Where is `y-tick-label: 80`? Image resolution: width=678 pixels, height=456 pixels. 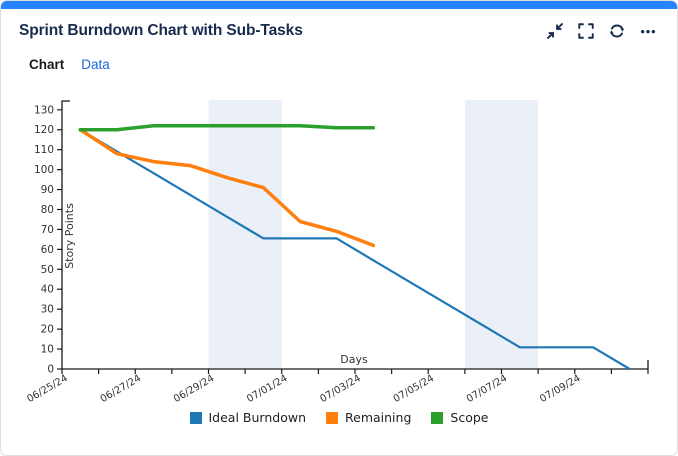 y-tick-label: 80 is located at coordinates (47, 210).